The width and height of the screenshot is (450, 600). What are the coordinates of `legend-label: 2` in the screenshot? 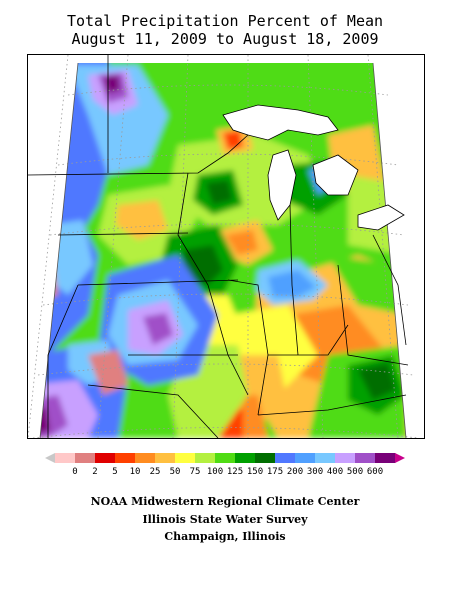 It's located at (94, 472).